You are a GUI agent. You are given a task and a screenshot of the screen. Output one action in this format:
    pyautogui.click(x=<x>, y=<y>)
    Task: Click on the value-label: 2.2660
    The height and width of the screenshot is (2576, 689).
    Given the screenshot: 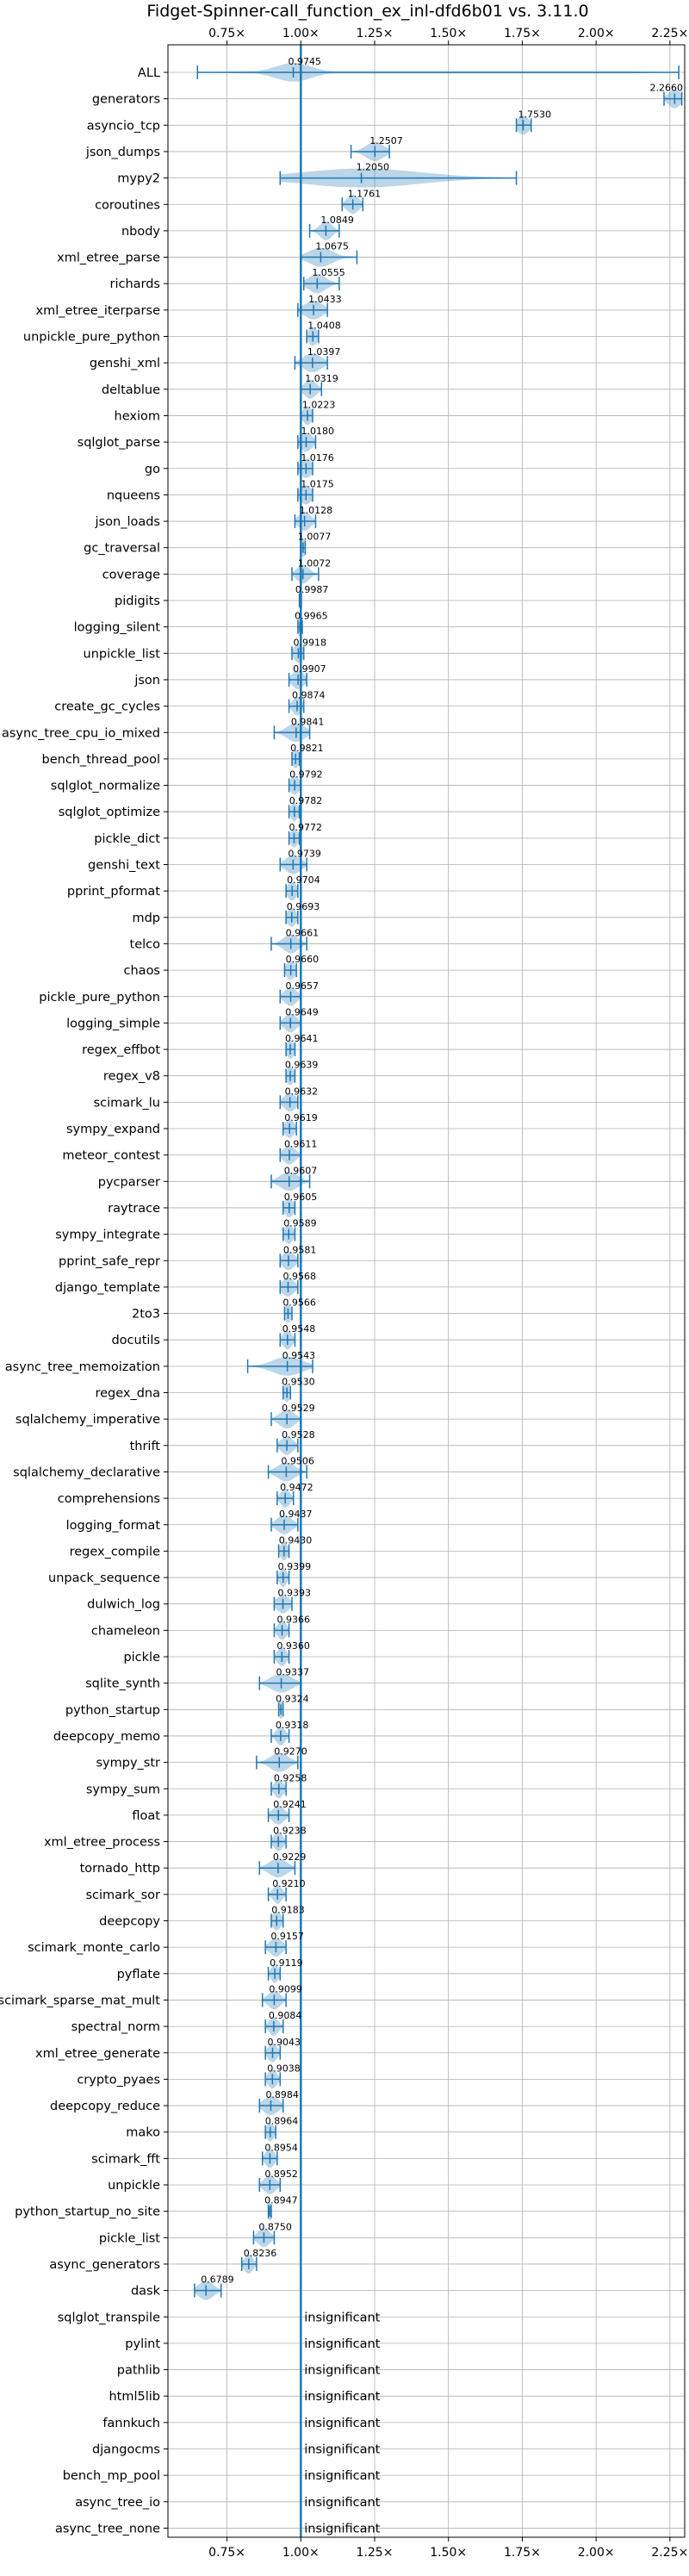 What is the action you would take?
    pyautogui.click(x=667, y=89)
    